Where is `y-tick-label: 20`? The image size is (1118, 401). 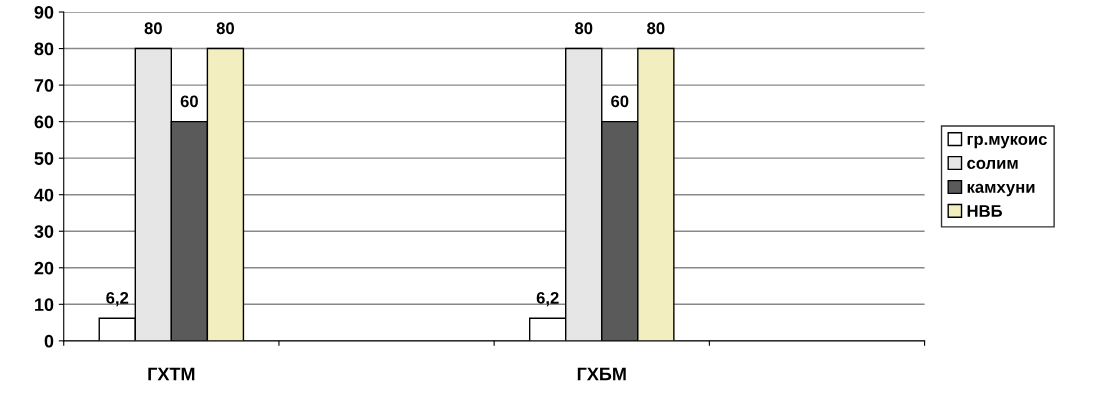 y-tick-label: 20 is located at coordinates (44, 268).